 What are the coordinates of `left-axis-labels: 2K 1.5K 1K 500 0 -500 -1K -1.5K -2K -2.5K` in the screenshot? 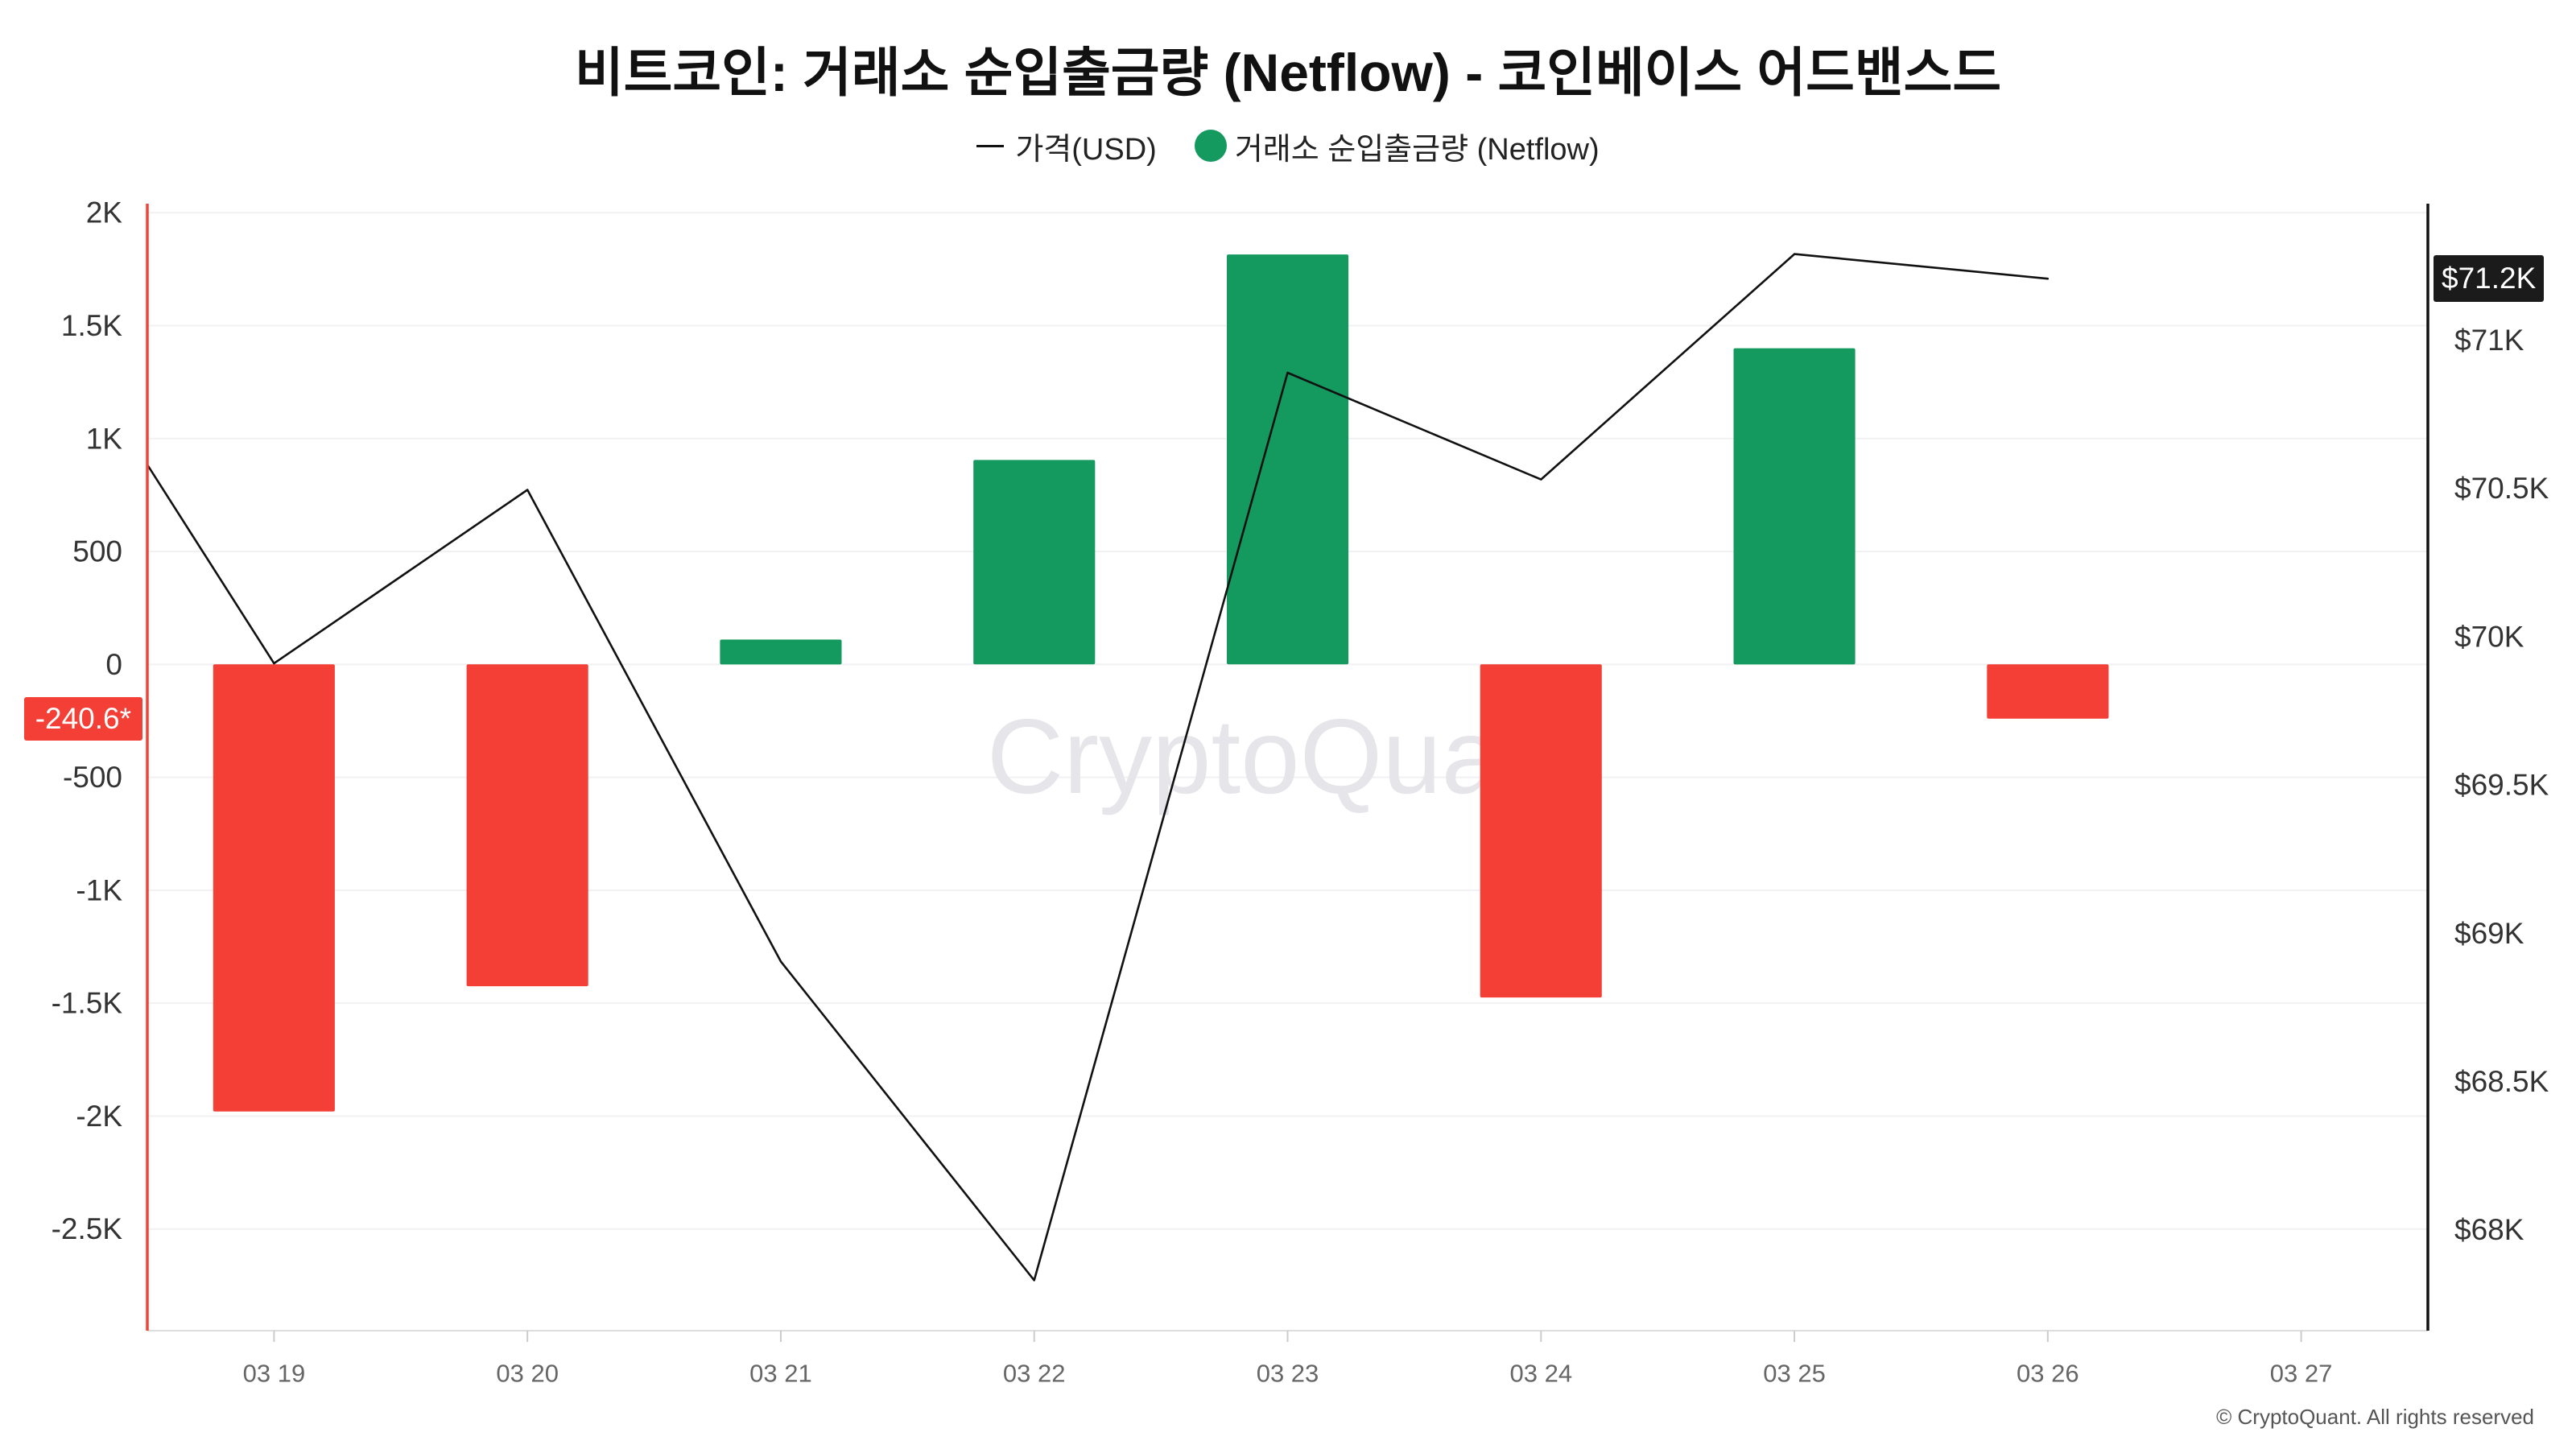 It's located at (87, 720).